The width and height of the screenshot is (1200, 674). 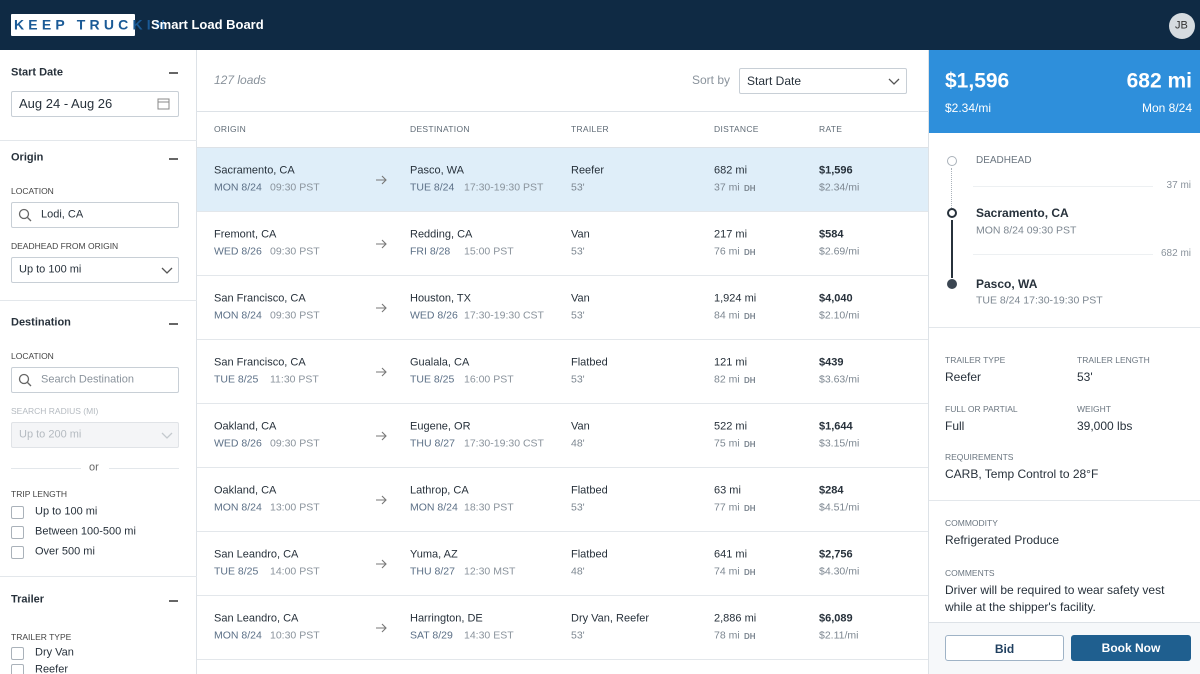 I want to click on book-button: Book Now, so click(x=1131, y=648).